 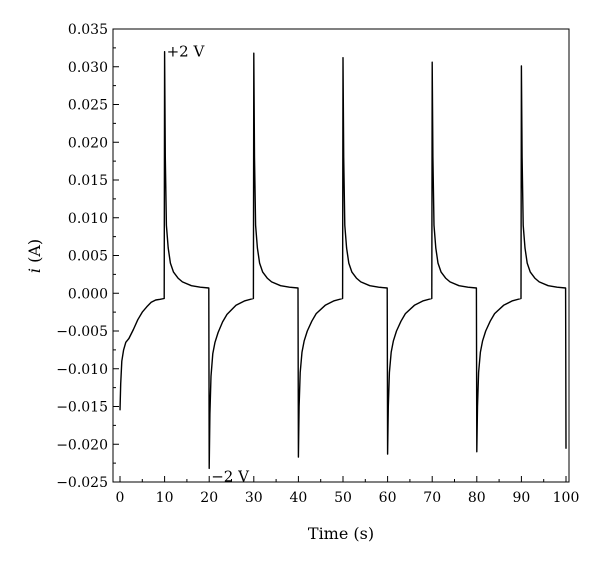 I want to click on x-tick-label: 10, so click(x=165, y=498).